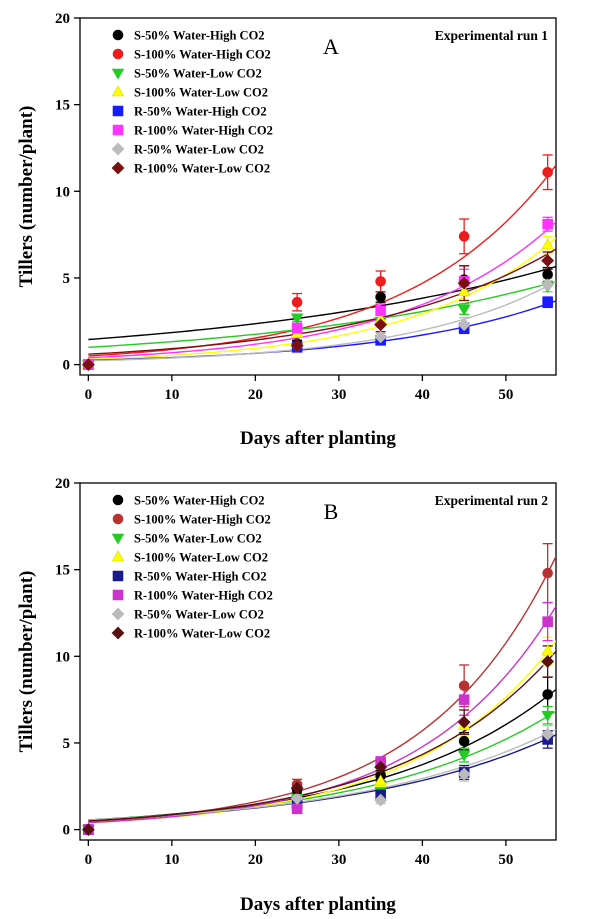 The height and width of the screenshot is (919, 610). Describe the element at coordinates (331, 511) in the screenshot. I see `panel-letter: B` at that location.